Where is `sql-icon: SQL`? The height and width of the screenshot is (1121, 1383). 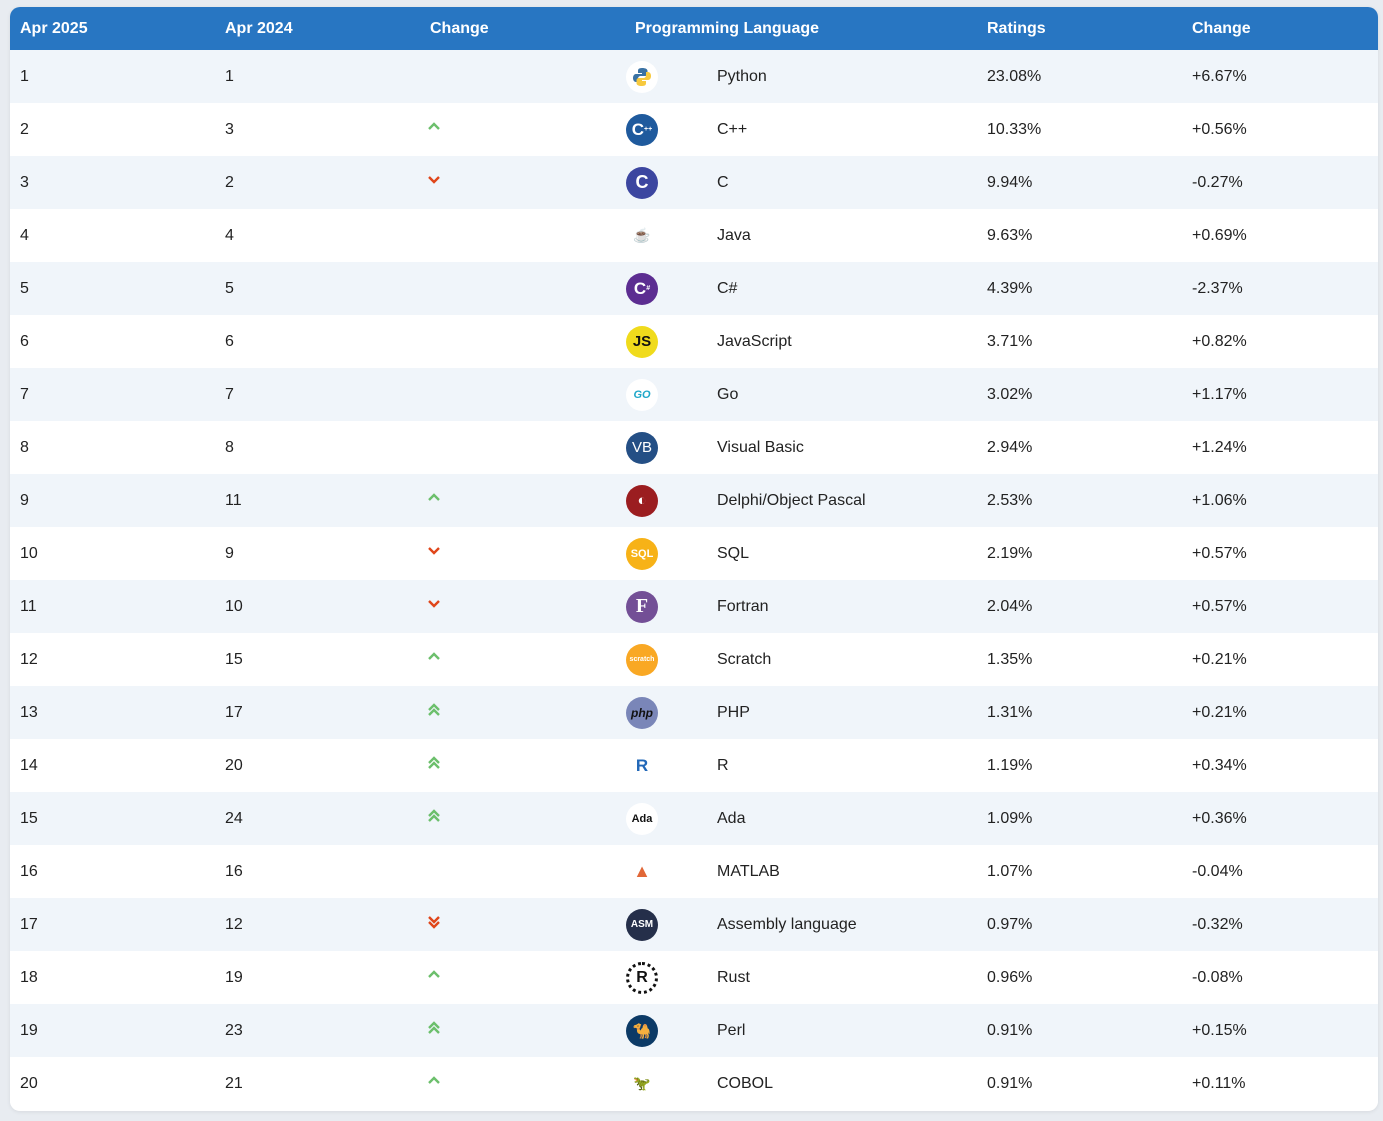 sql-icon: SQL is located at coordinates (642, 553).